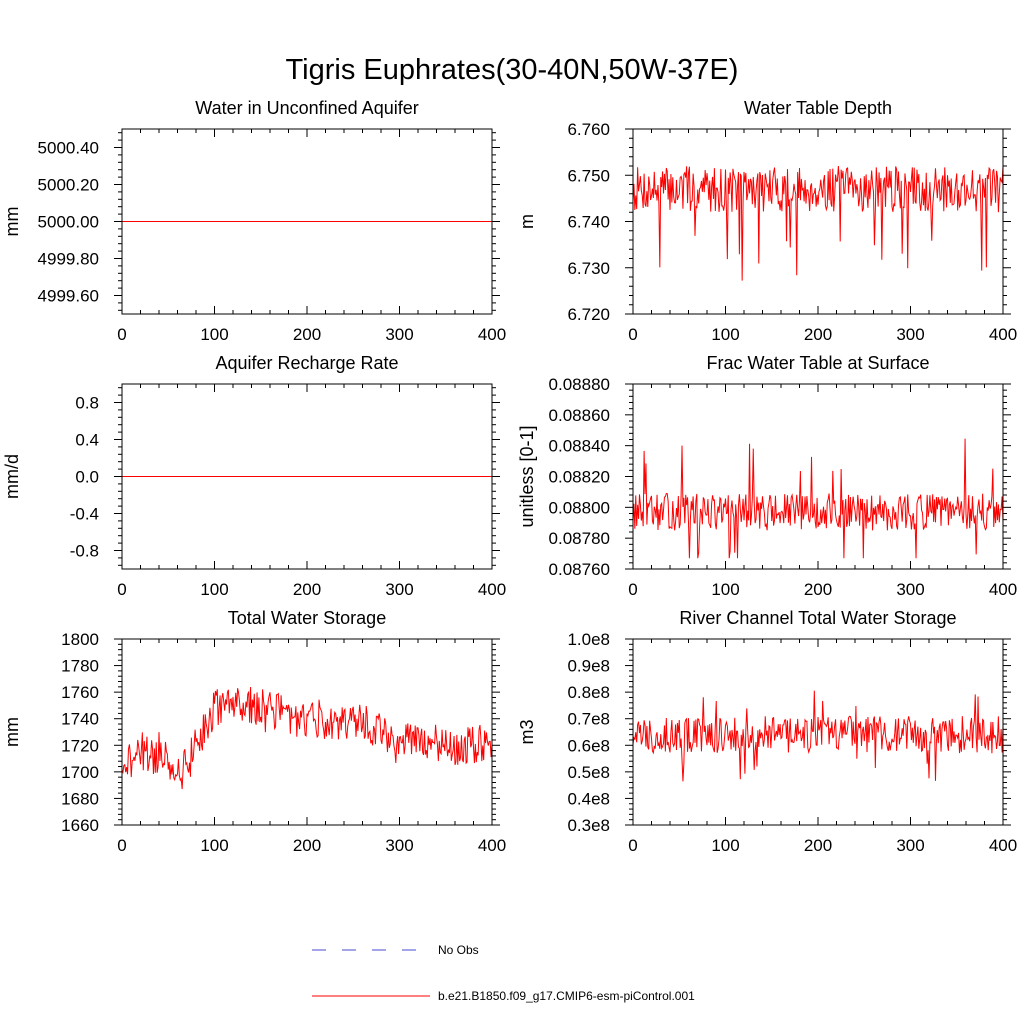 The image size is (1024, 1024). Describe the element at coordinates (80, 639) in the screenshot. I see `y-tick-label: 1800` at that location.